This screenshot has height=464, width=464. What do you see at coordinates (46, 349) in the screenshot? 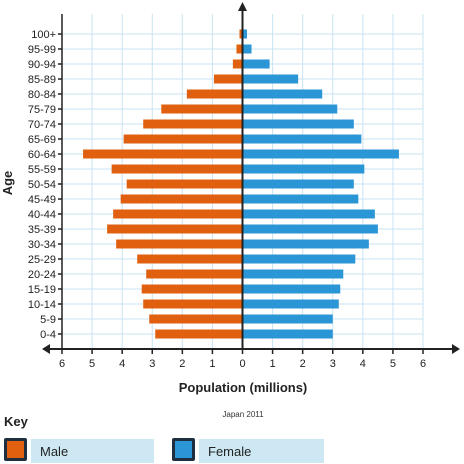
I see `x-axis-arrow-left` at bounding box center [46, 349].